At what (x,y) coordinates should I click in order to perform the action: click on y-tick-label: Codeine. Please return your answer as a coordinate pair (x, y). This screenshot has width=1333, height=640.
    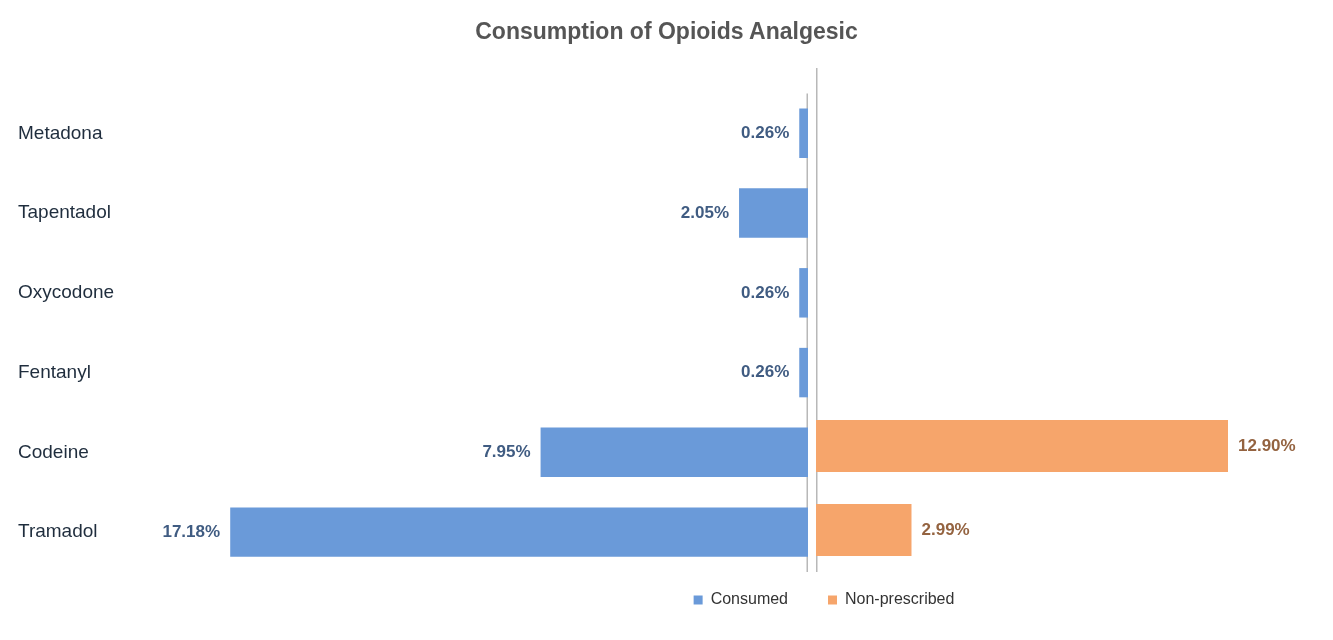
    Looking at the image, I should click on (53, 451).